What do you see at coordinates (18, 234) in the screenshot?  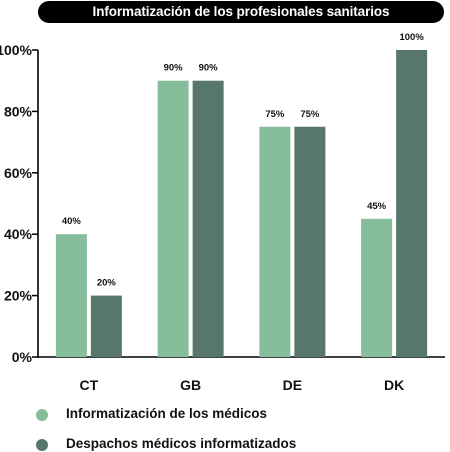 I see `y-tick-label: 40%` at bounding box center [18, 234].